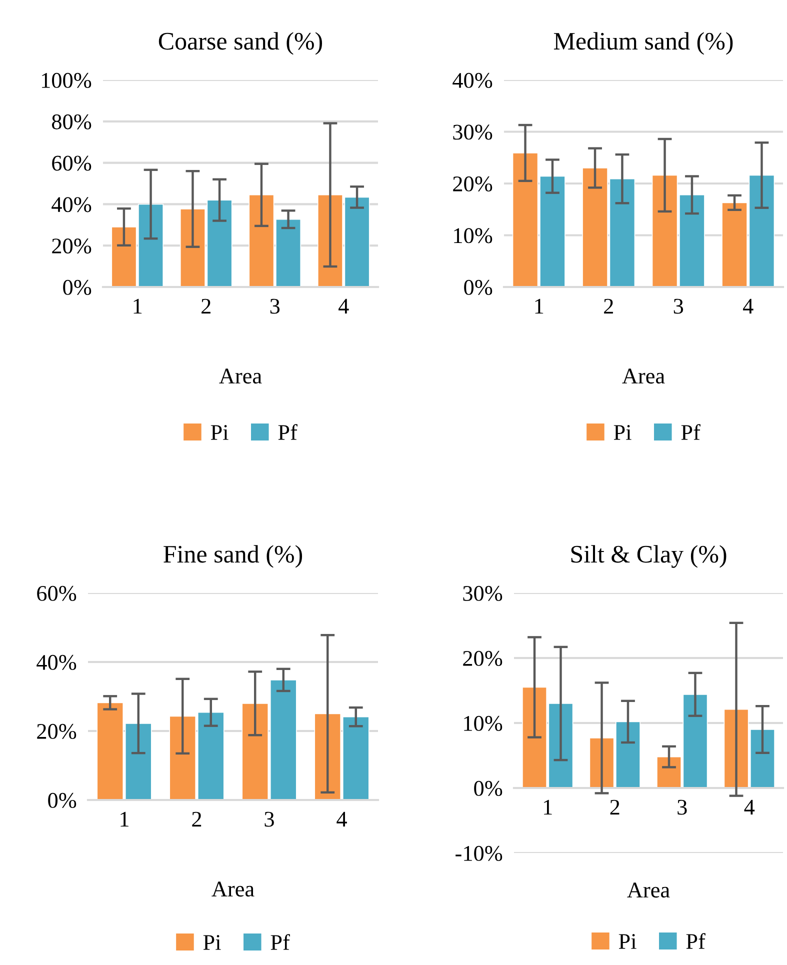 The width and height of the screenshot is (787, 965). Describe the element at coordinates (648, 556) in the screenshot. I see `chart-title: Silt & Clay (%)` at that location.